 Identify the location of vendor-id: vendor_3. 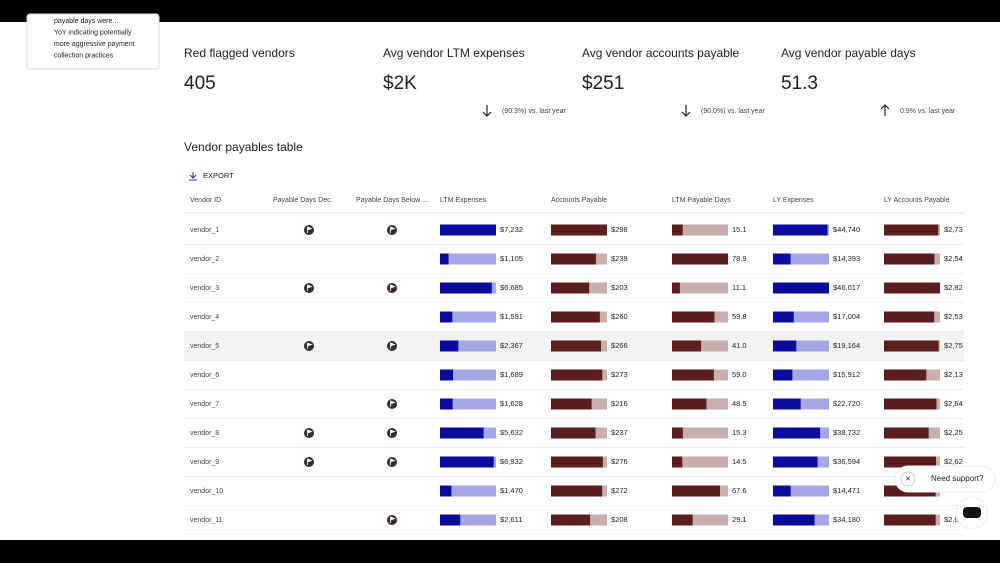
(204, 288).